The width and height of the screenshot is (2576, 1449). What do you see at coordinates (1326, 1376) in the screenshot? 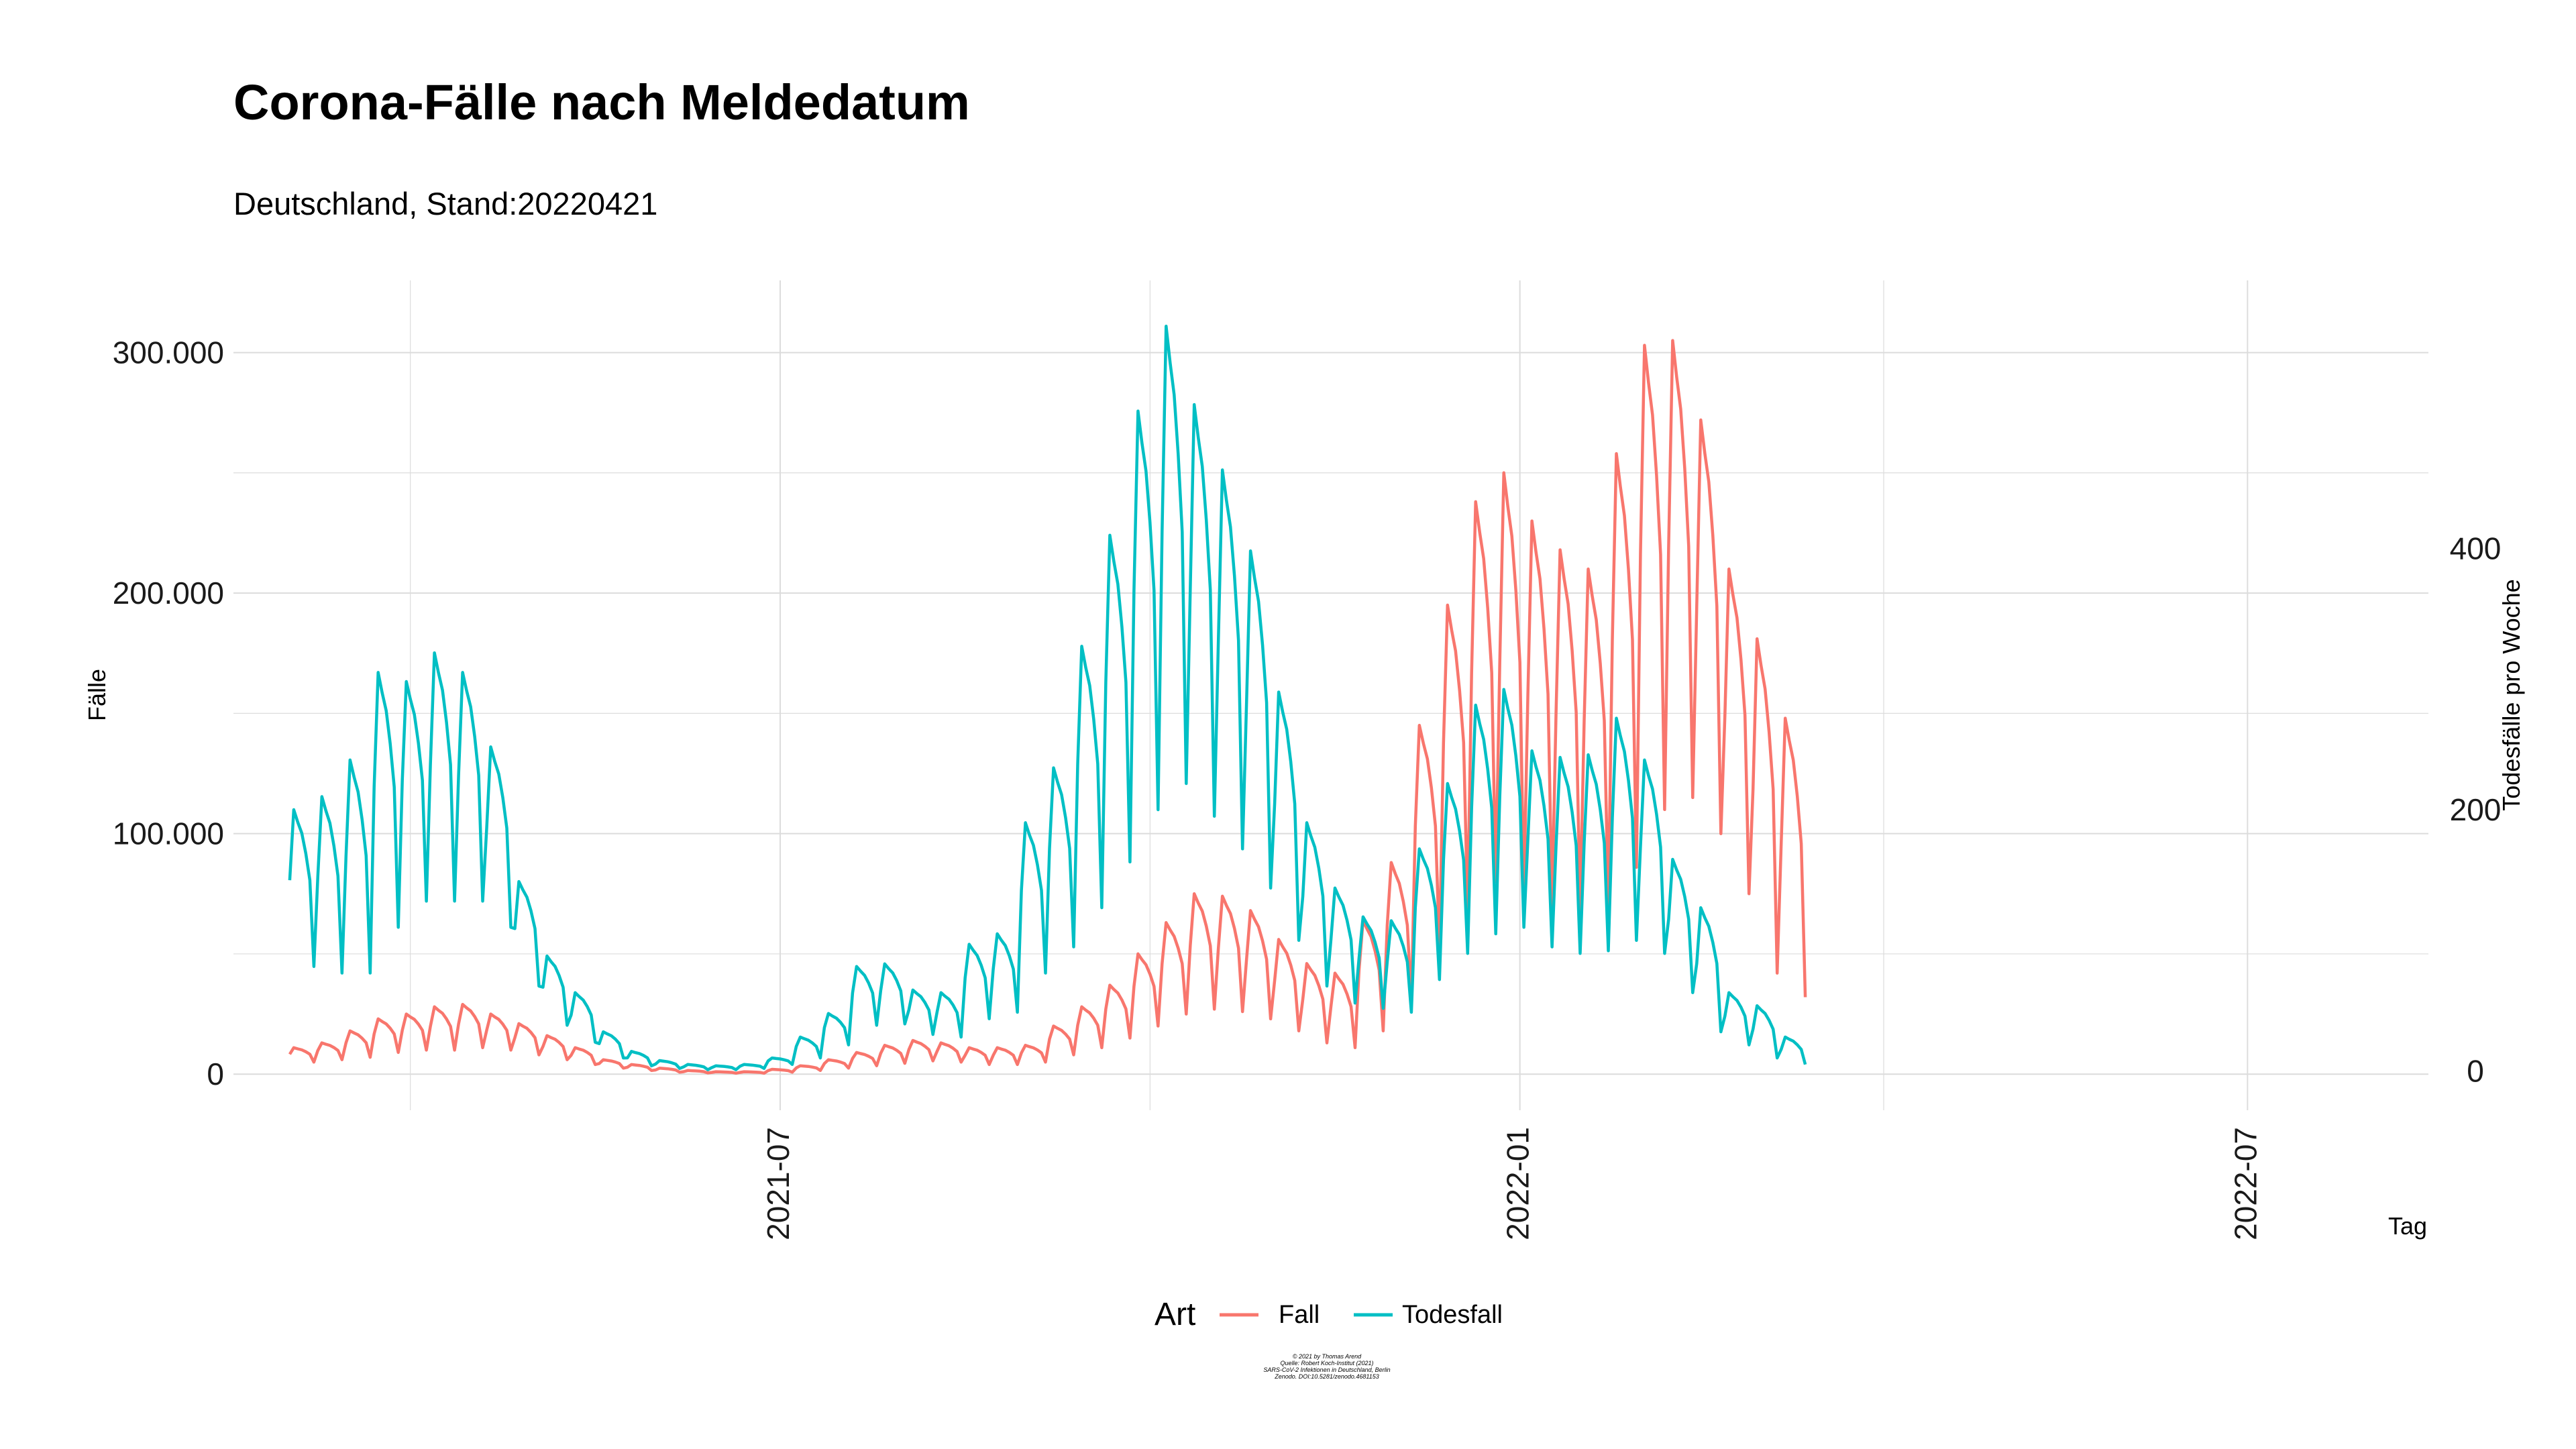
I see `caption-line-4: Zenodo. DOI:10.5281/zenodo.4681153` at bounding box center [1326, 1376].